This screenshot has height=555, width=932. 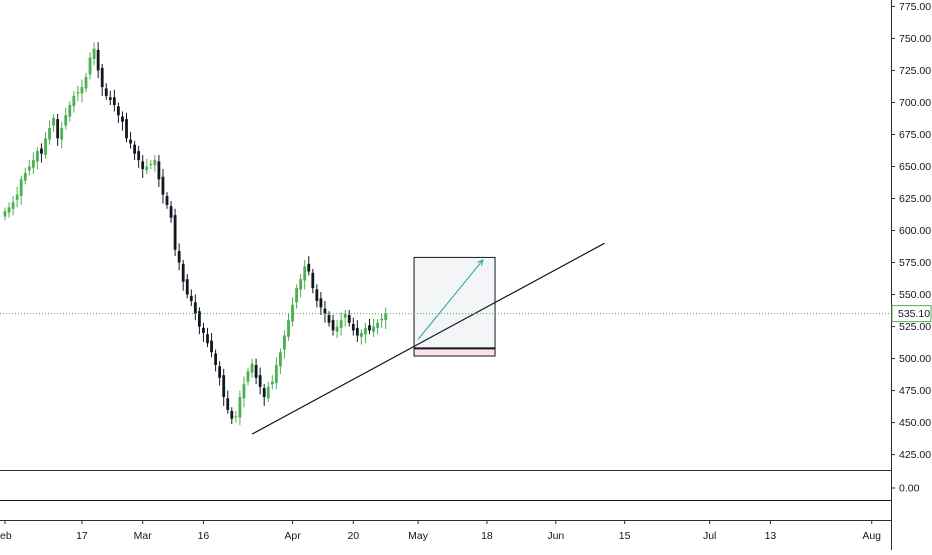 What do you see at coordinates (353, 536) in the screenshot?
I see `time-tick-label: 20` at bounding box center [353, 536].